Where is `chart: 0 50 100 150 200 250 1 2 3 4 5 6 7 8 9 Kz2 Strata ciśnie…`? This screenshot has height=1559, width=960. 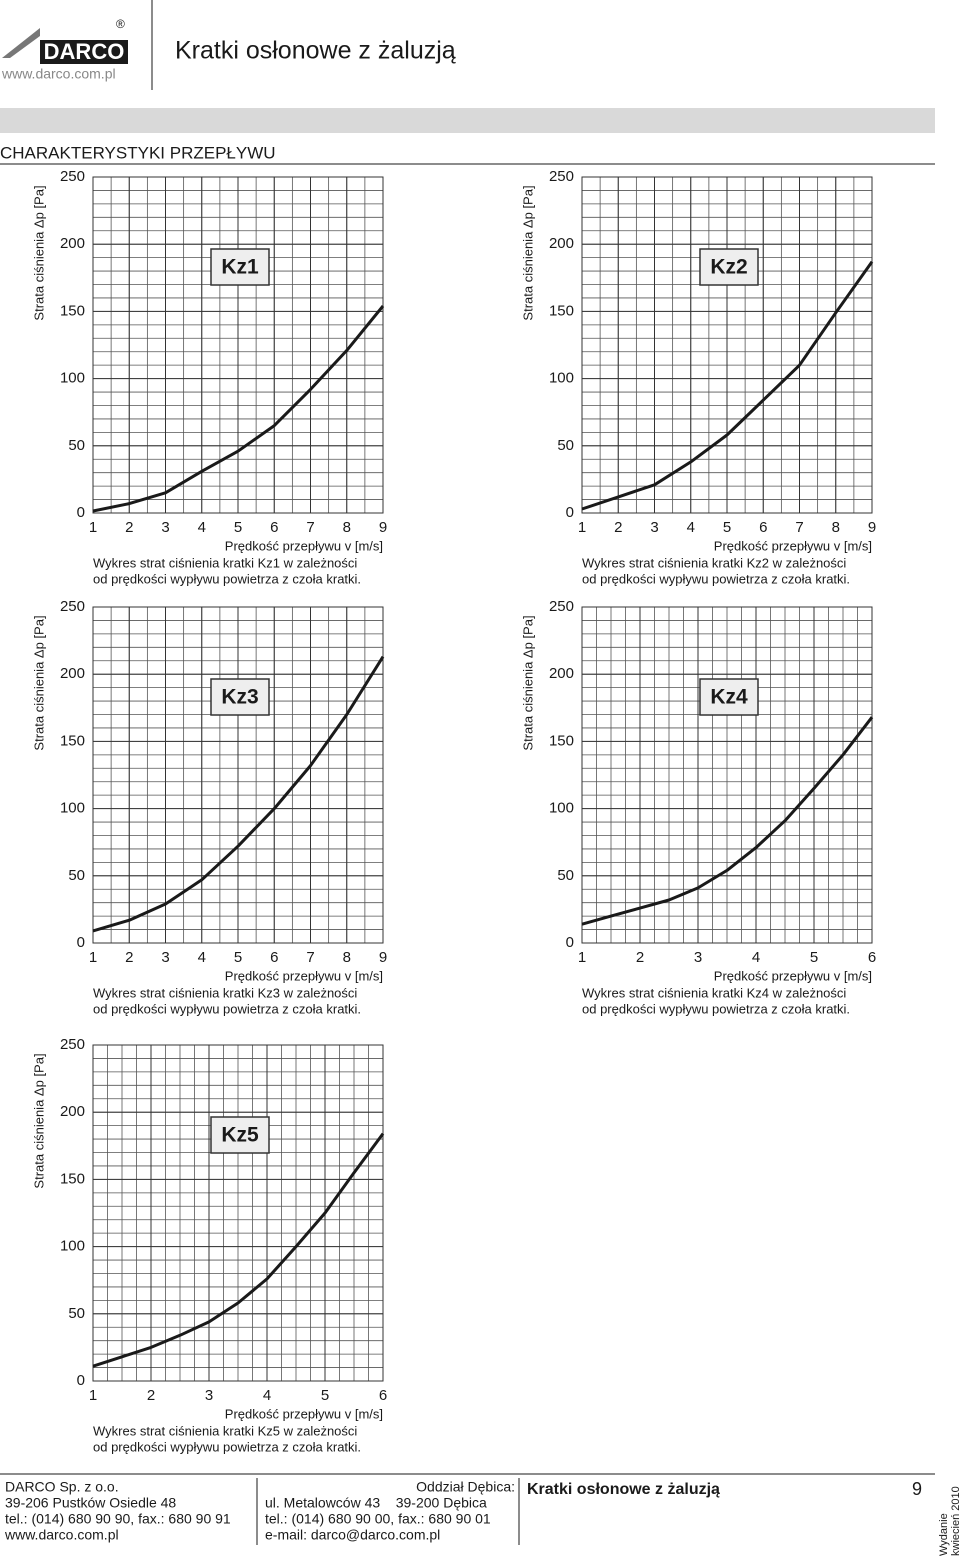 chart: 0 50 100 150 200 250 1 2 3 4 5 6 7 8 9 Kz2 Strata ciśnie… is located at coordinates (698, 377).